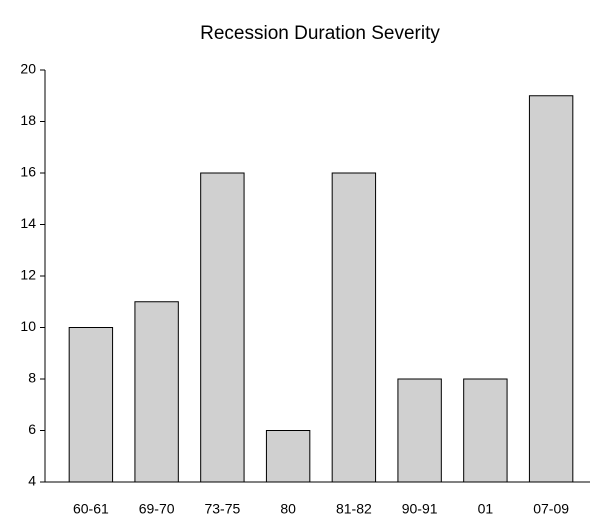 Image resolution: width=592 pixels, height=525 pixels. I want to click on y-tick-label: 14, so click(28, 223).